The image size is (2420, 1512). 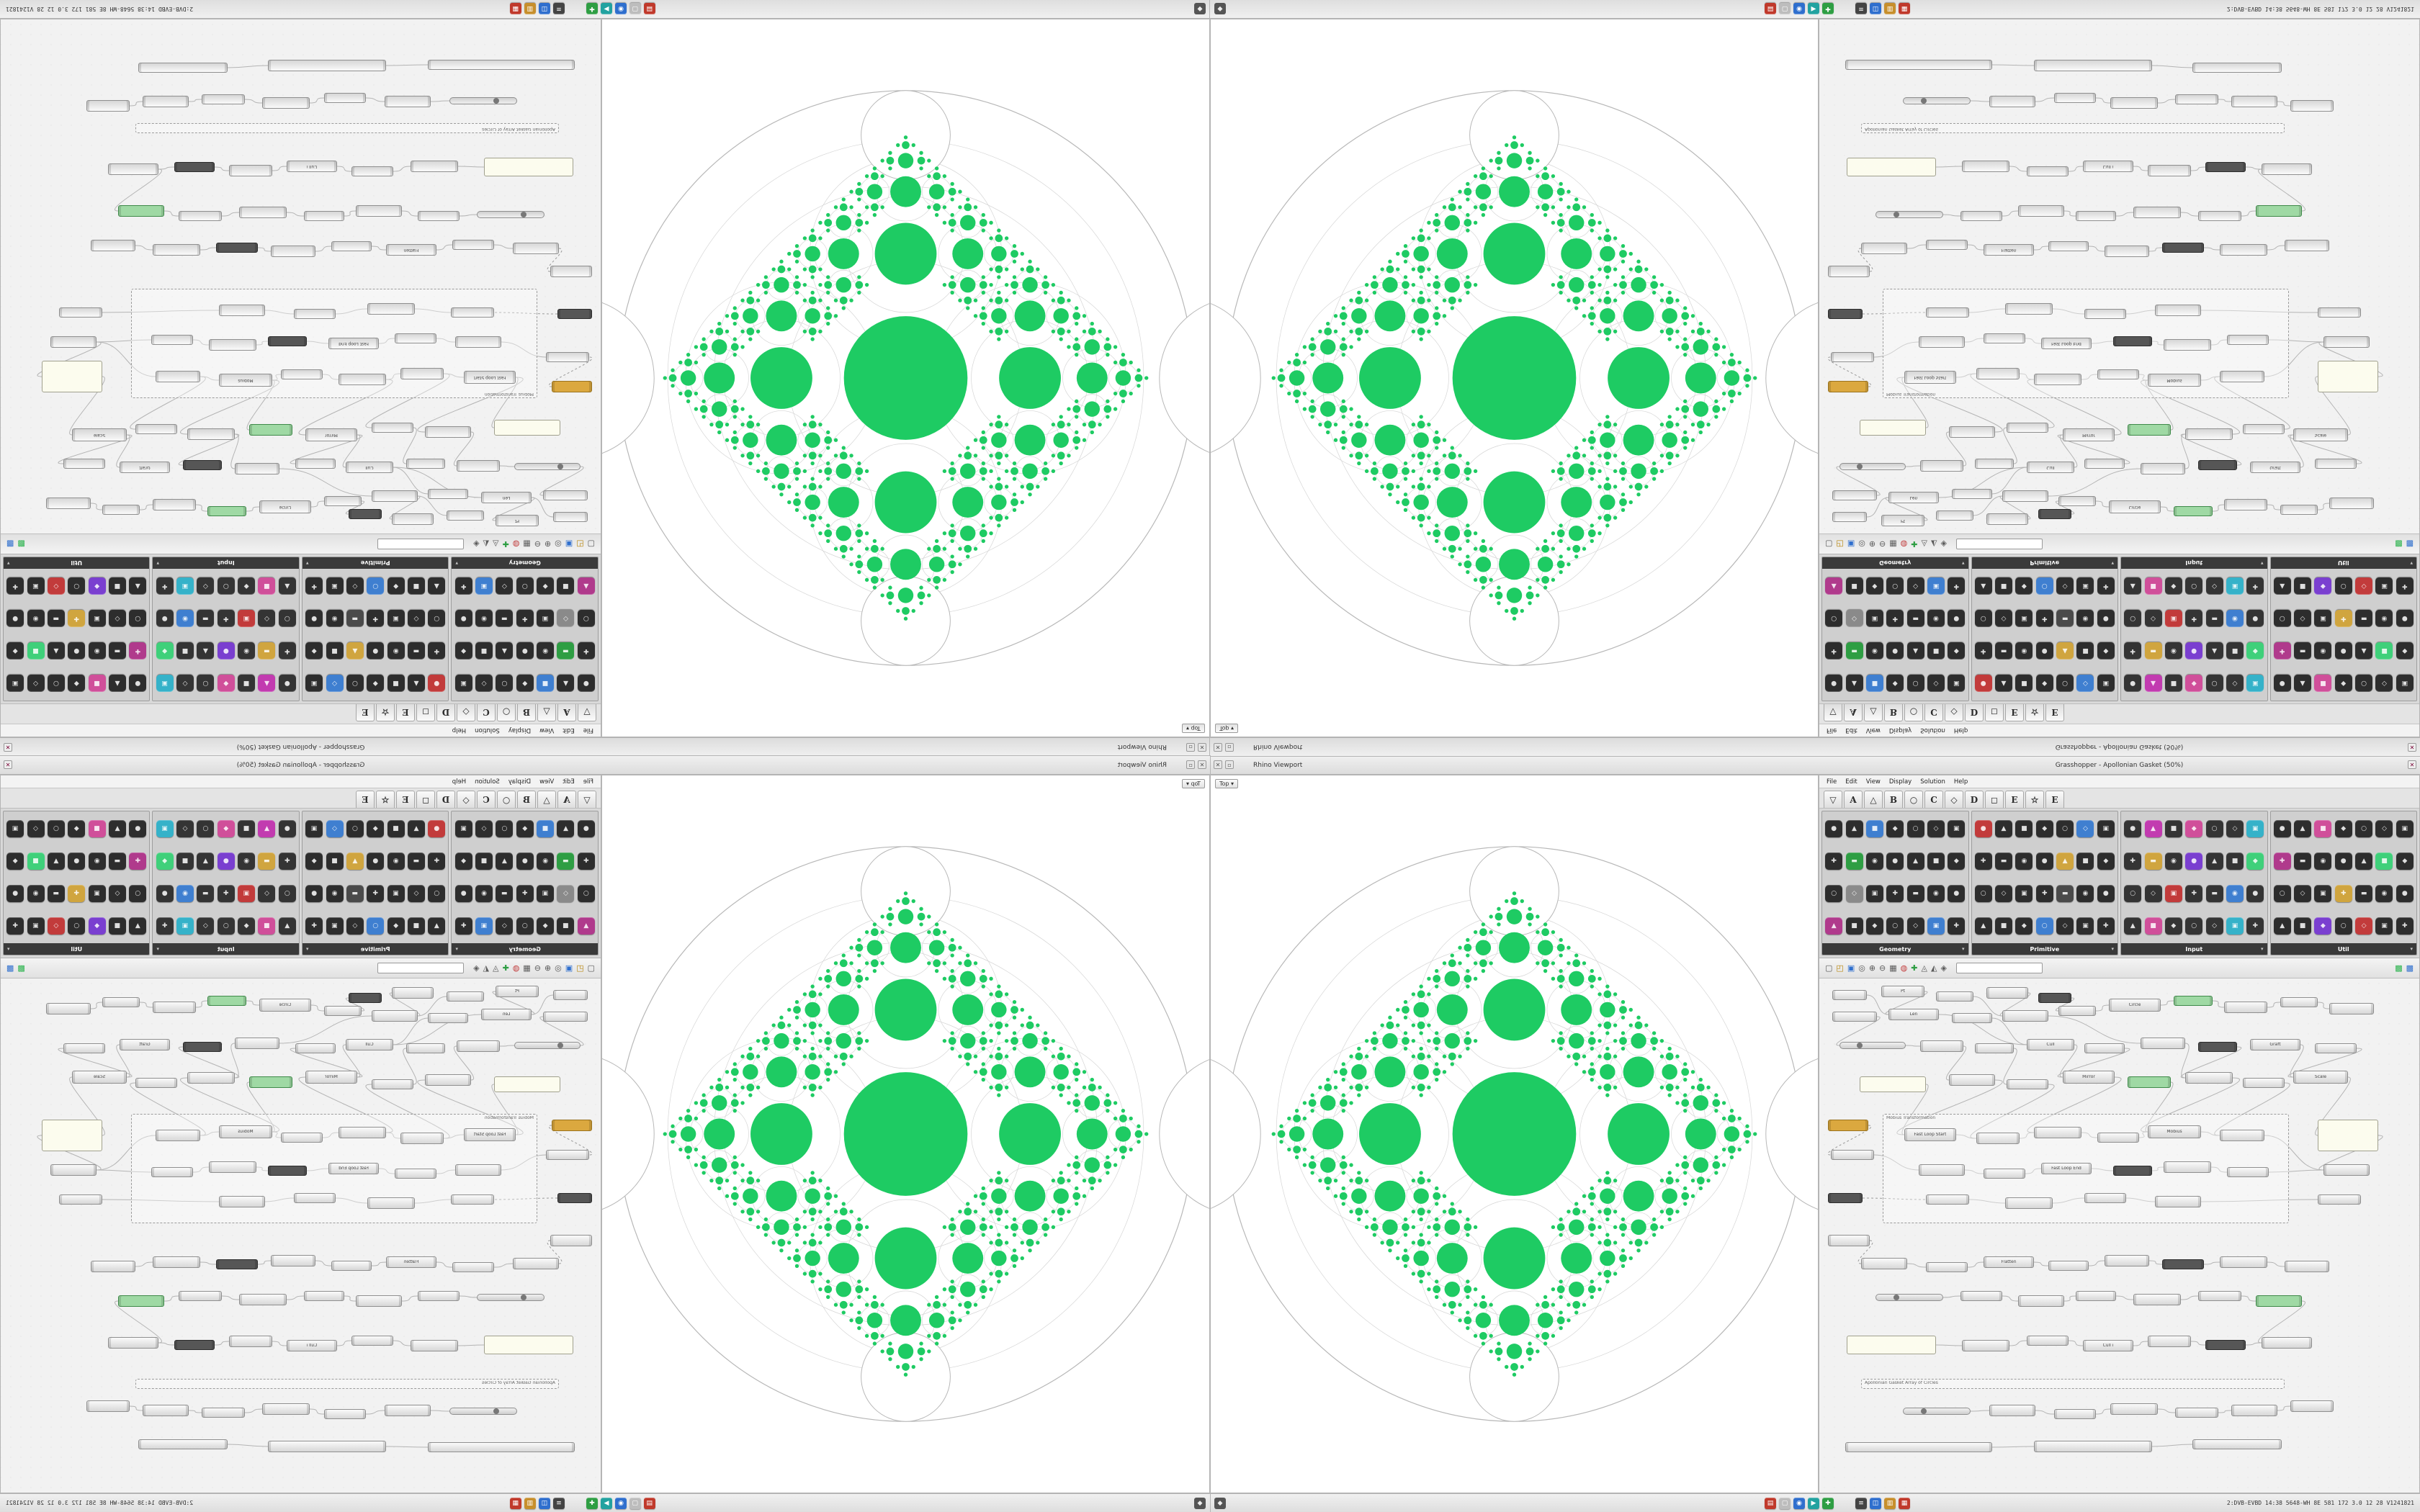 I want to click on wire-display-icon: ◬, so click(x=1924, y=544).